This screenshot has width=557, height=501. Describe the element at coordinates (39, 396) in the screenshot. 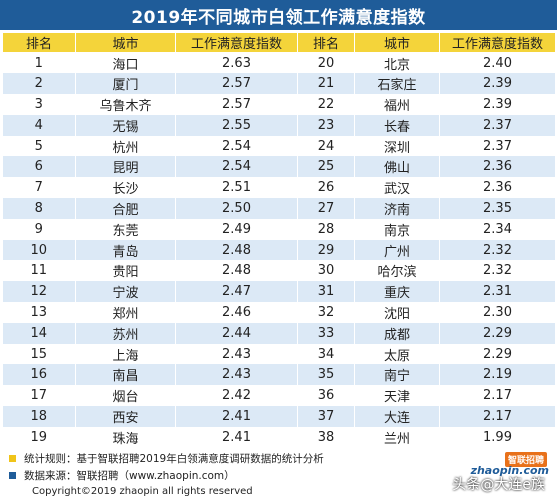

I see `cell-rank-left: 17` at that location.